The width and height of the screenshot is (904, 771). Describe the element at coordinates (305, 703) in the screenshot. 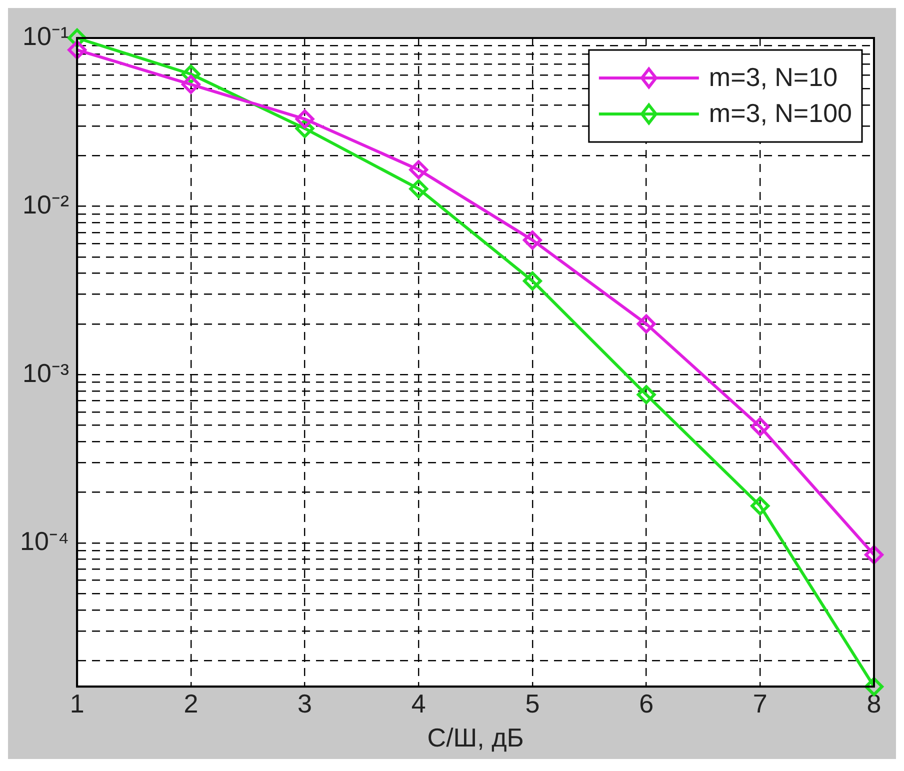

I see `x-tick-label: 3` at that location.